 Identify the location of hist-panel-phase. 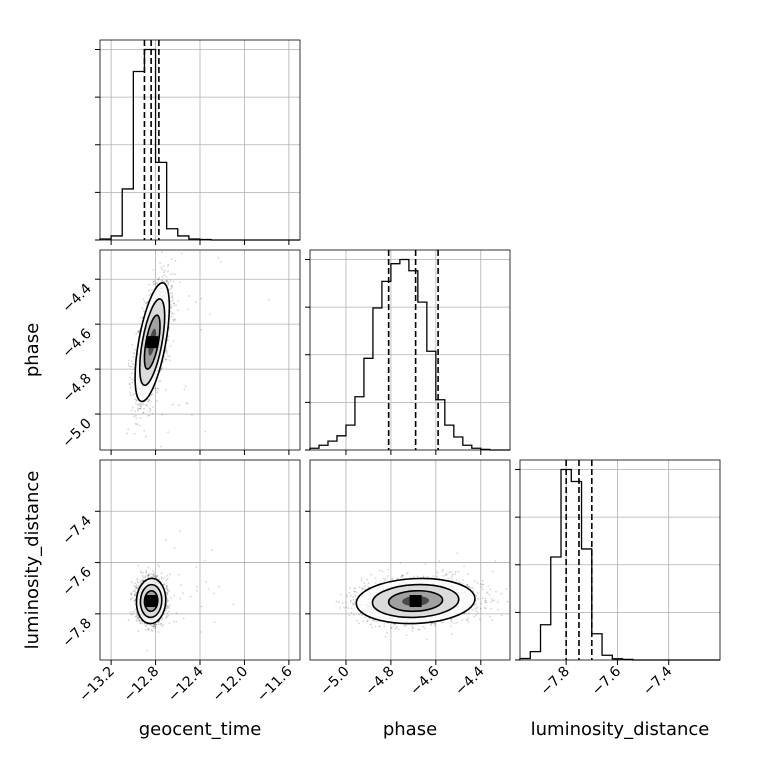
(410, 350).